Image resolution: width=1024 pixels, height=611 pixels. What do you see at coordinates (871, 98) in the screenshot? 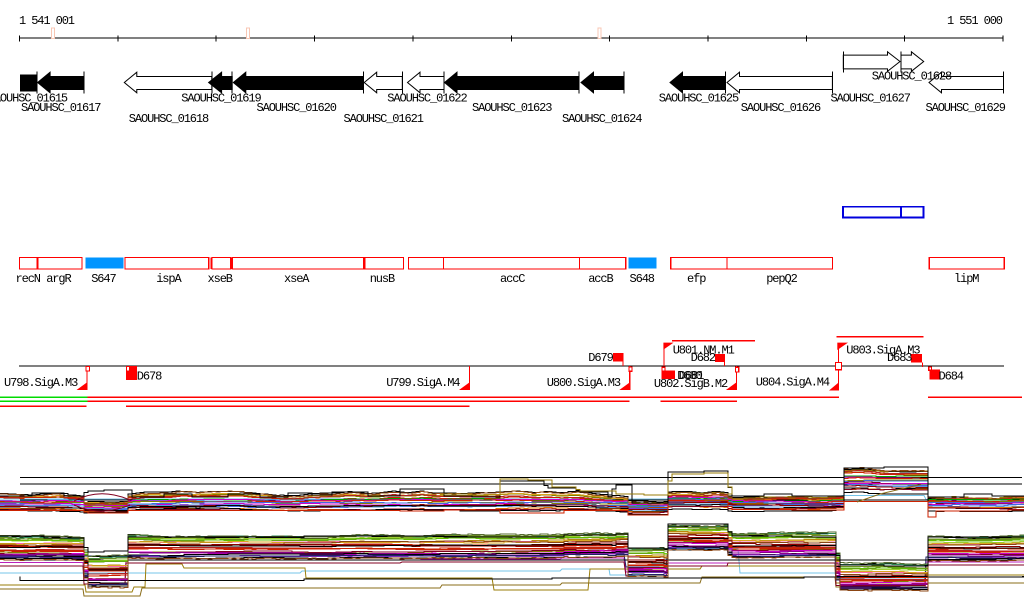
I see `svg-text: SAOUHSC_01627` at bounding box center [871, 98].